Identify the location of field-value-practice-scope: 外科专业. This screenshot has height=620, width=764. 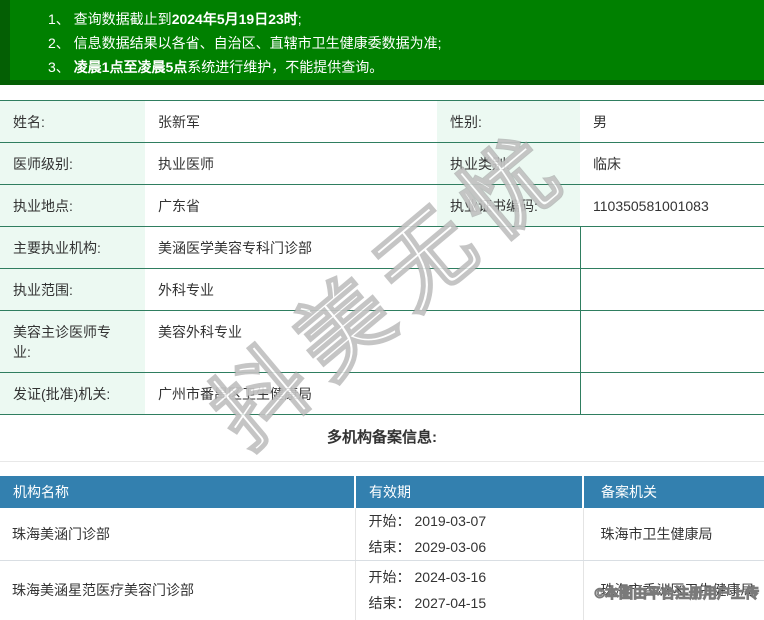
(186, 290).